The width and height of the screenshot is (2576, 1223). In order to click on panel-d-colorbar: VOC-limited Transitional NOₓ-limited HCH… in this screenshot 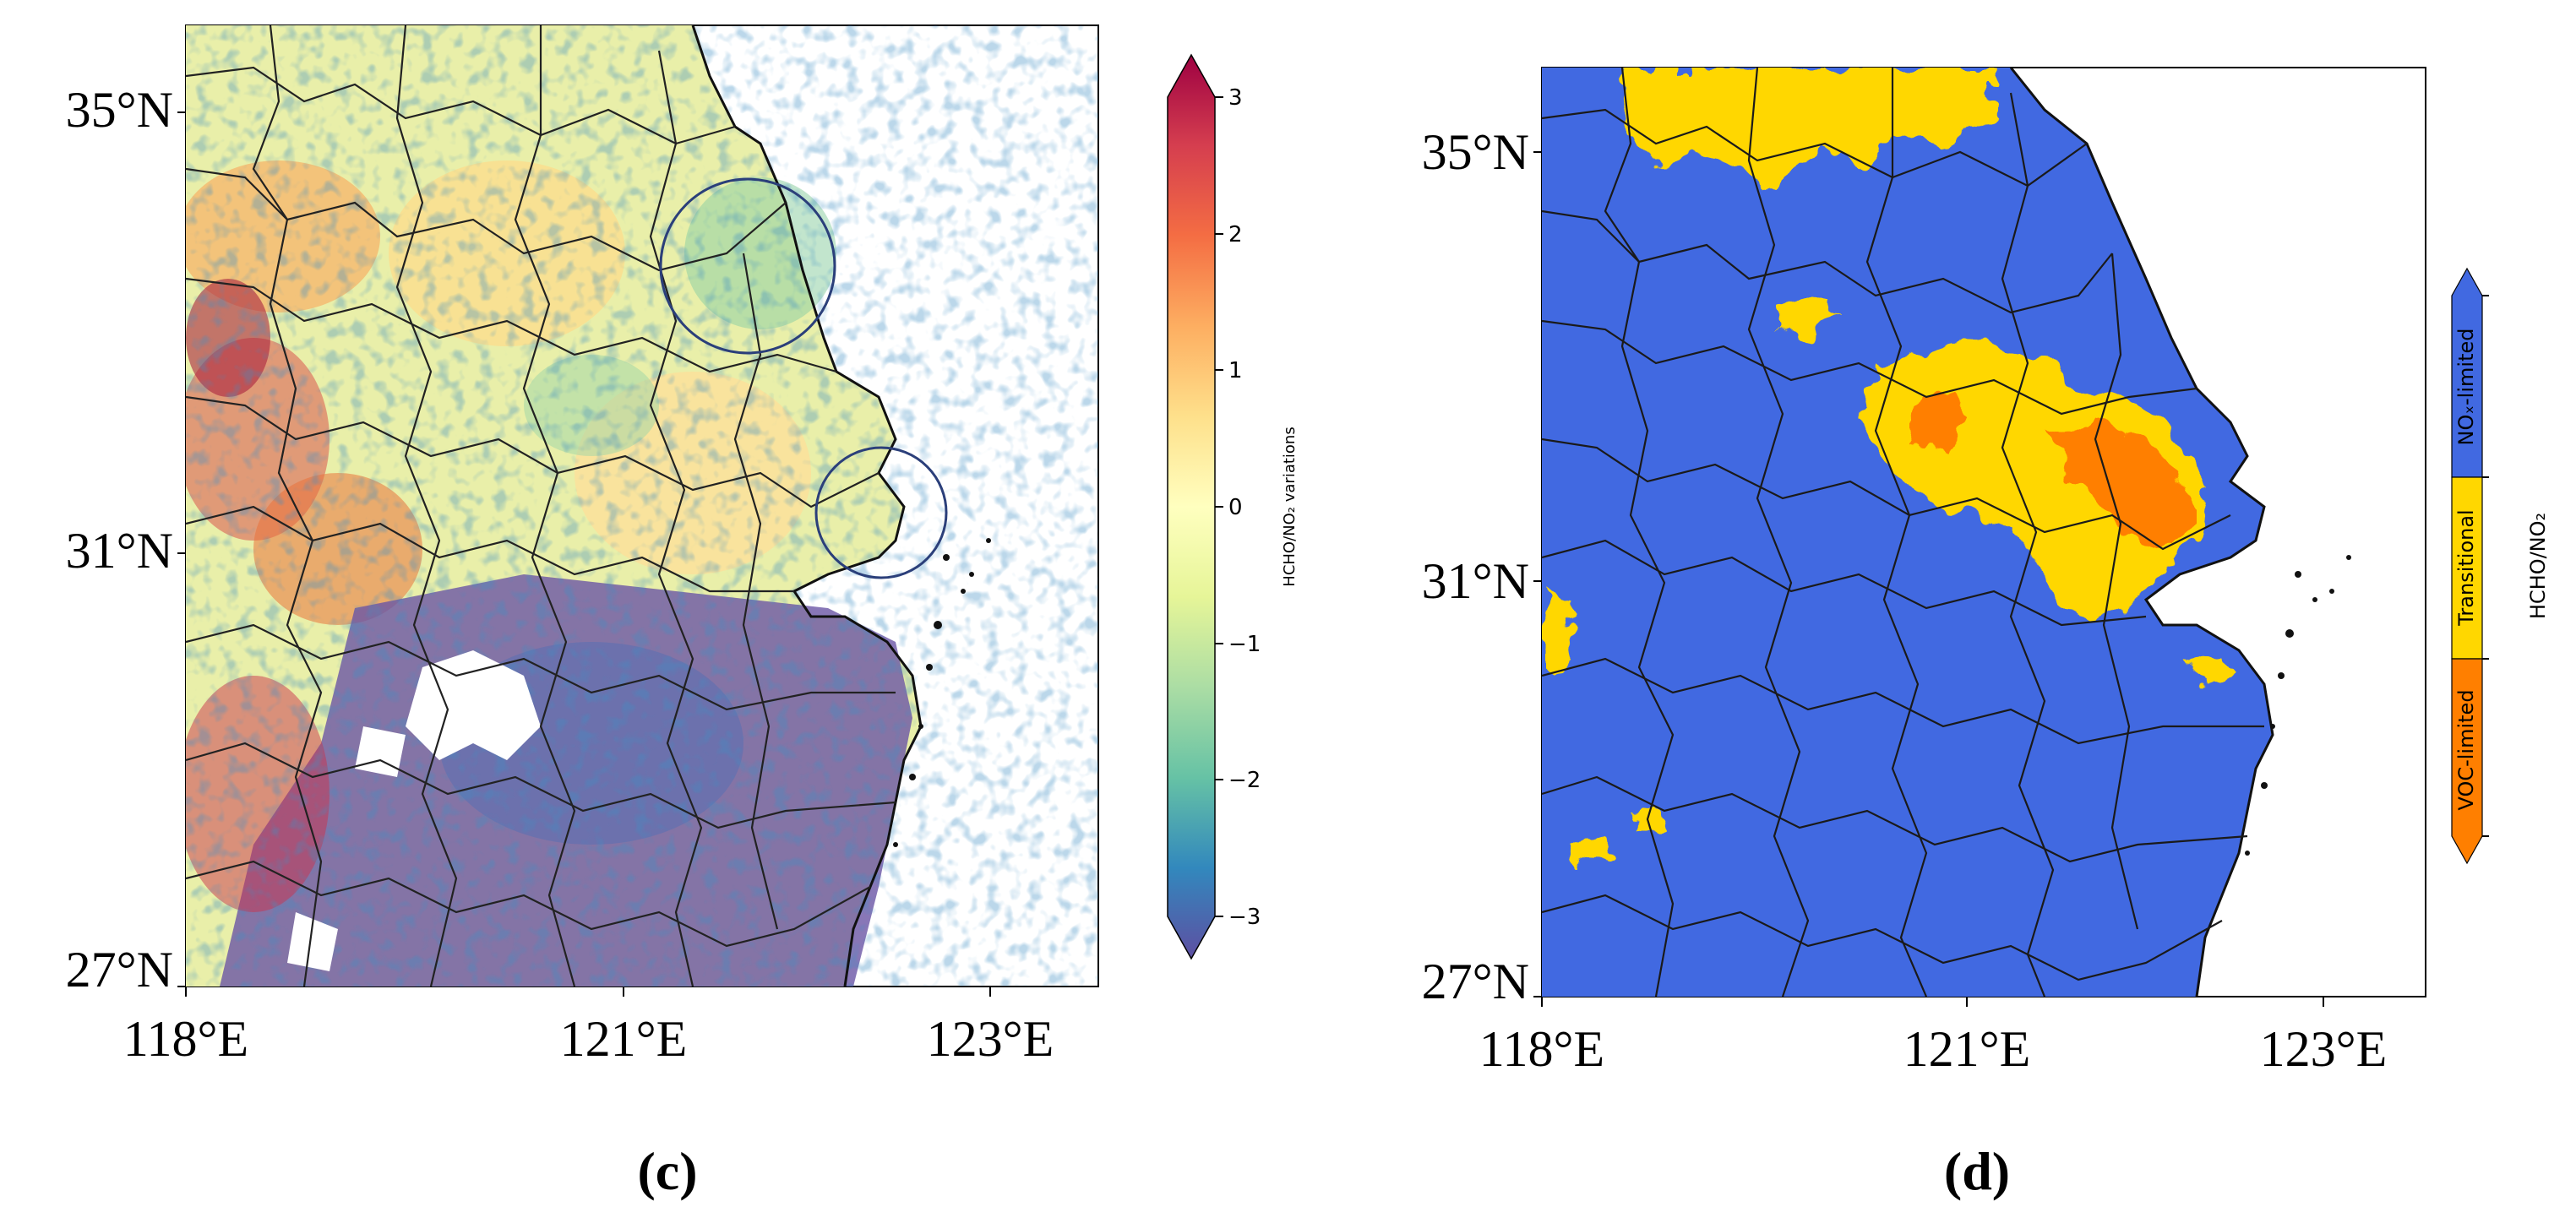, I will do `click(2500, 566)`.